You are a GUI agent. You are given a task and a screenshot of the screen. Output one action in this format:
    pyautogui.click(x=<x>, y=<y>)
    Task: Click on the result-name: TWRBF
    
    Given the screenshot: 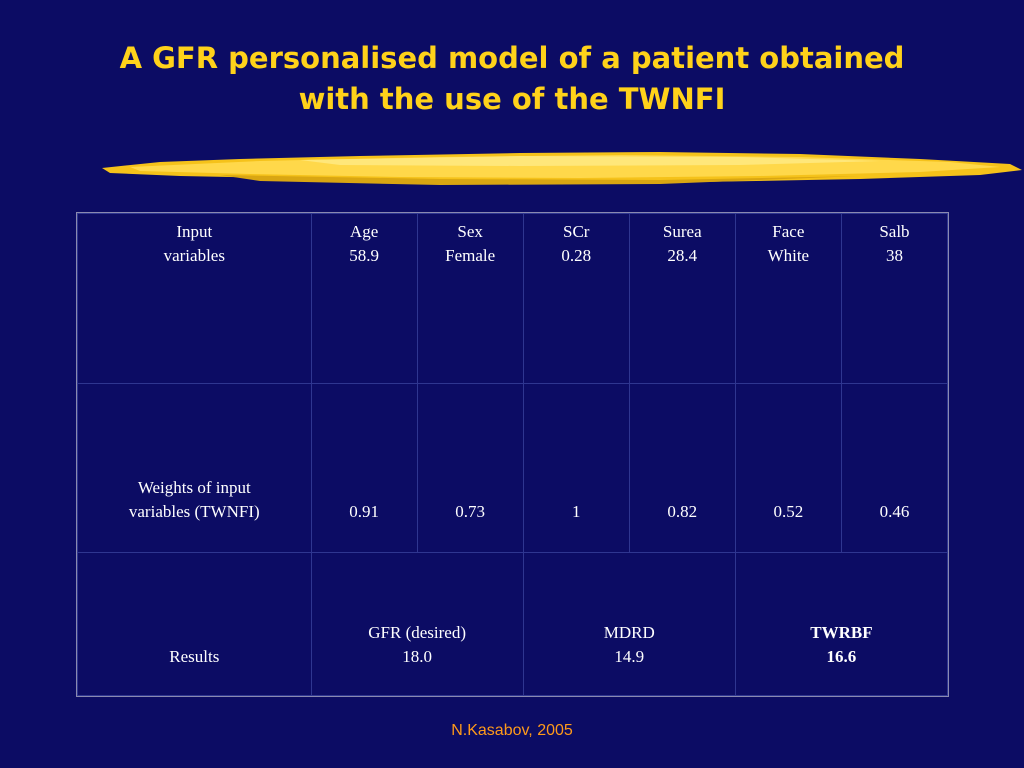 What is the action you would take?
    pyautogui.click(x=841, y=632)
    